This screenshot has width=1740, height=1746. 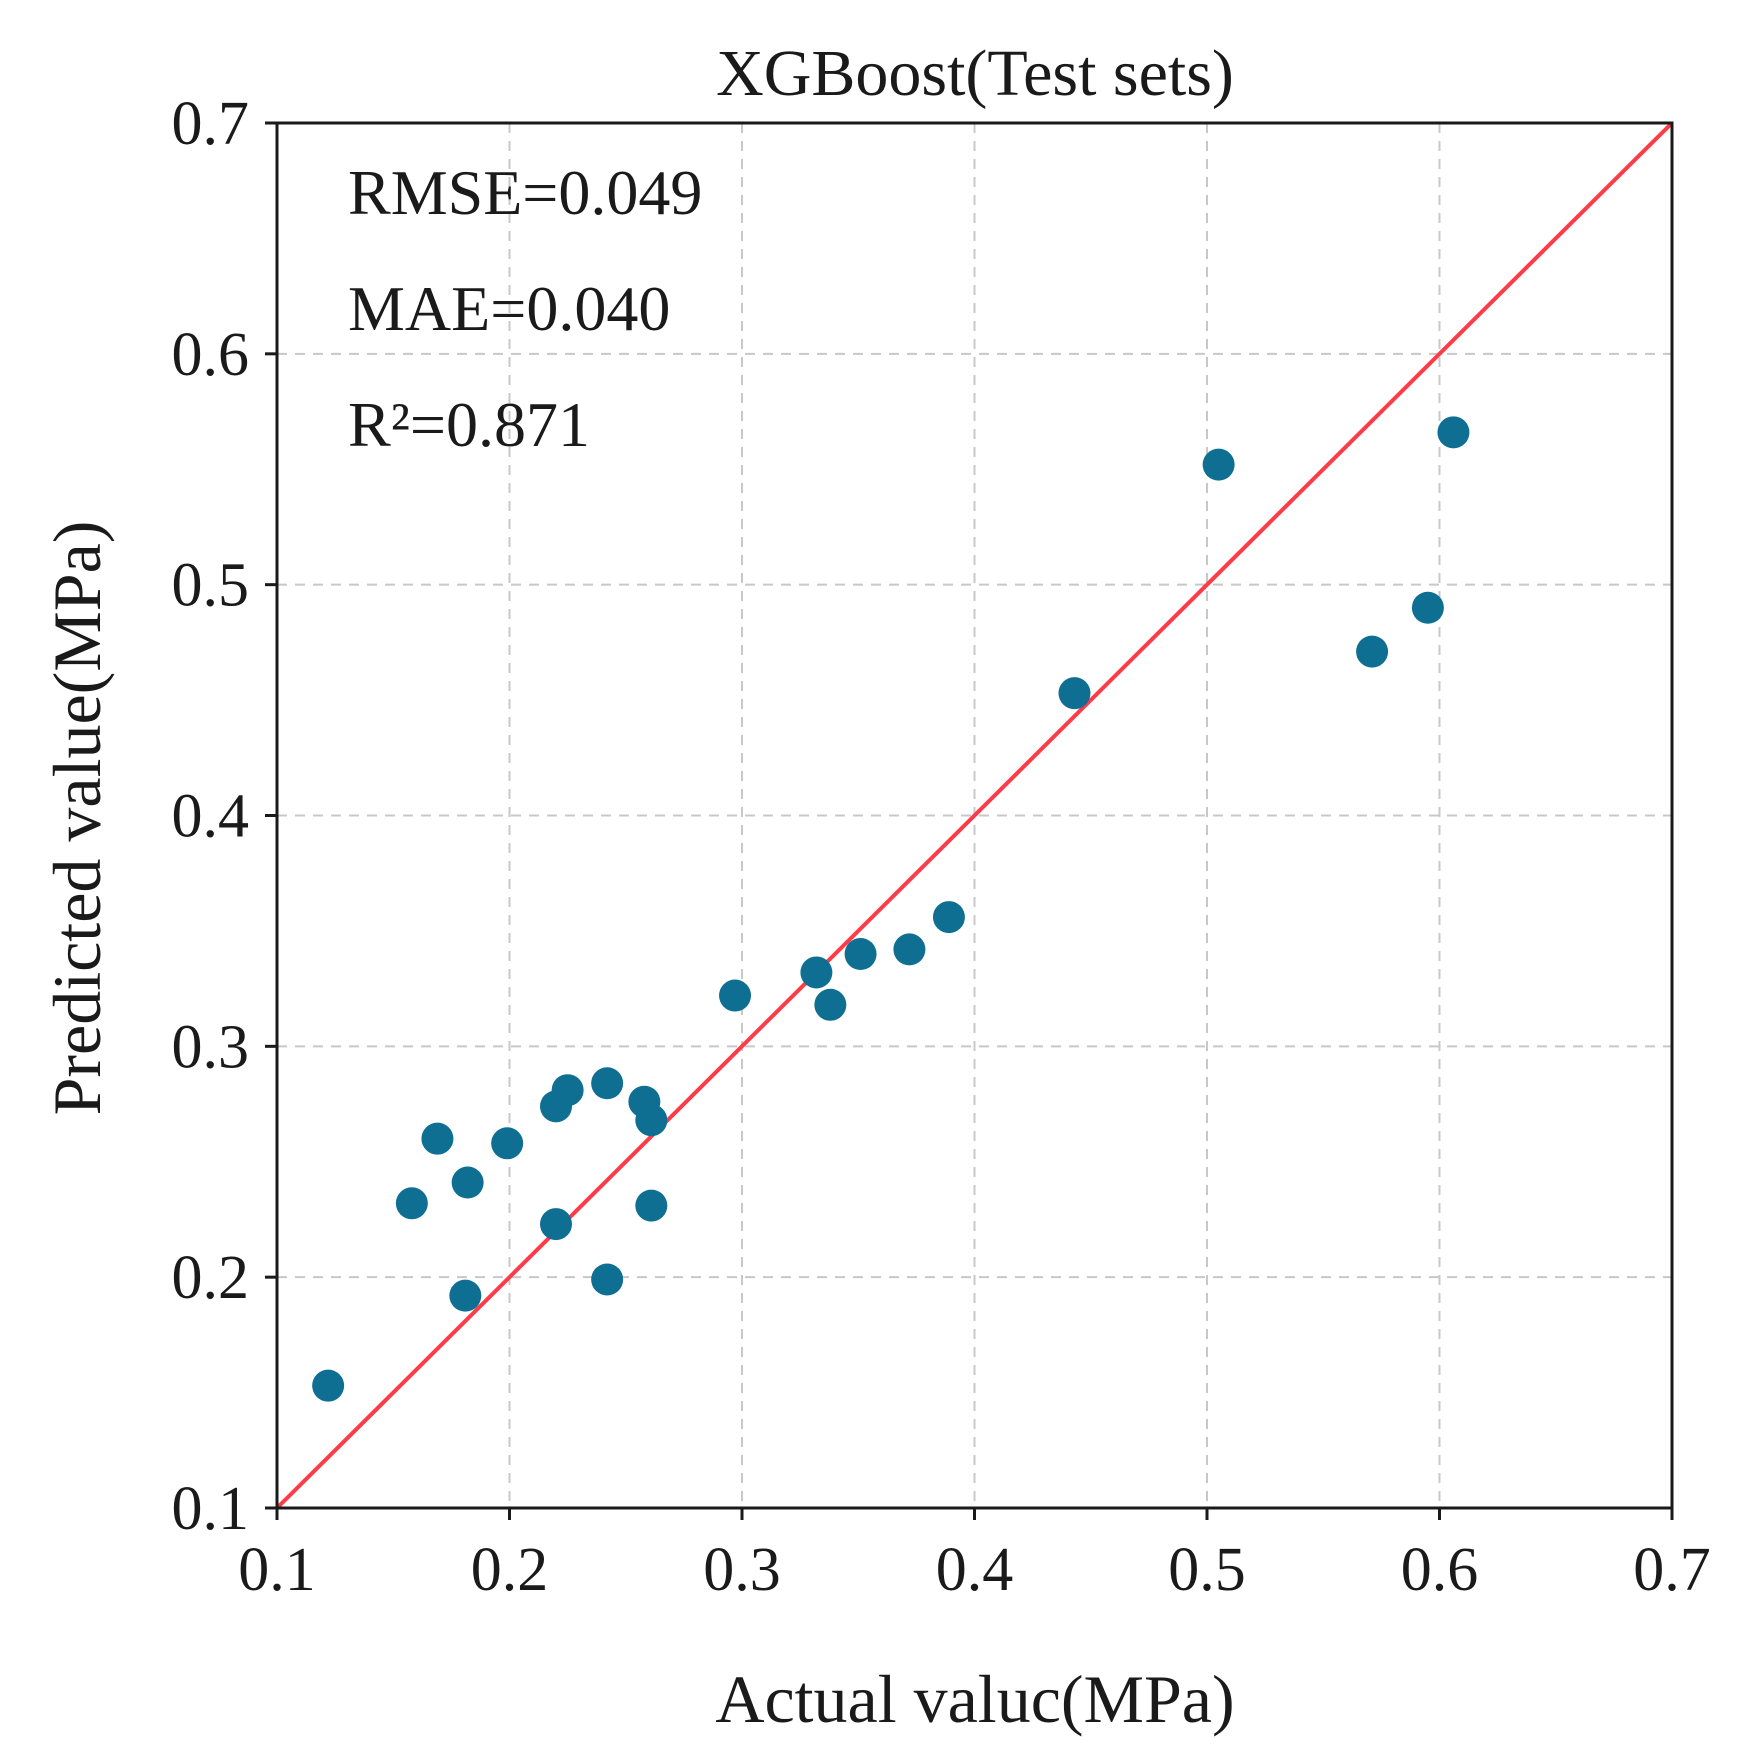 What do you see at coordinates (211, 1047) in the screenshot?
I see `y-tick-label: 0.3` at bounding box center [211, 1047].